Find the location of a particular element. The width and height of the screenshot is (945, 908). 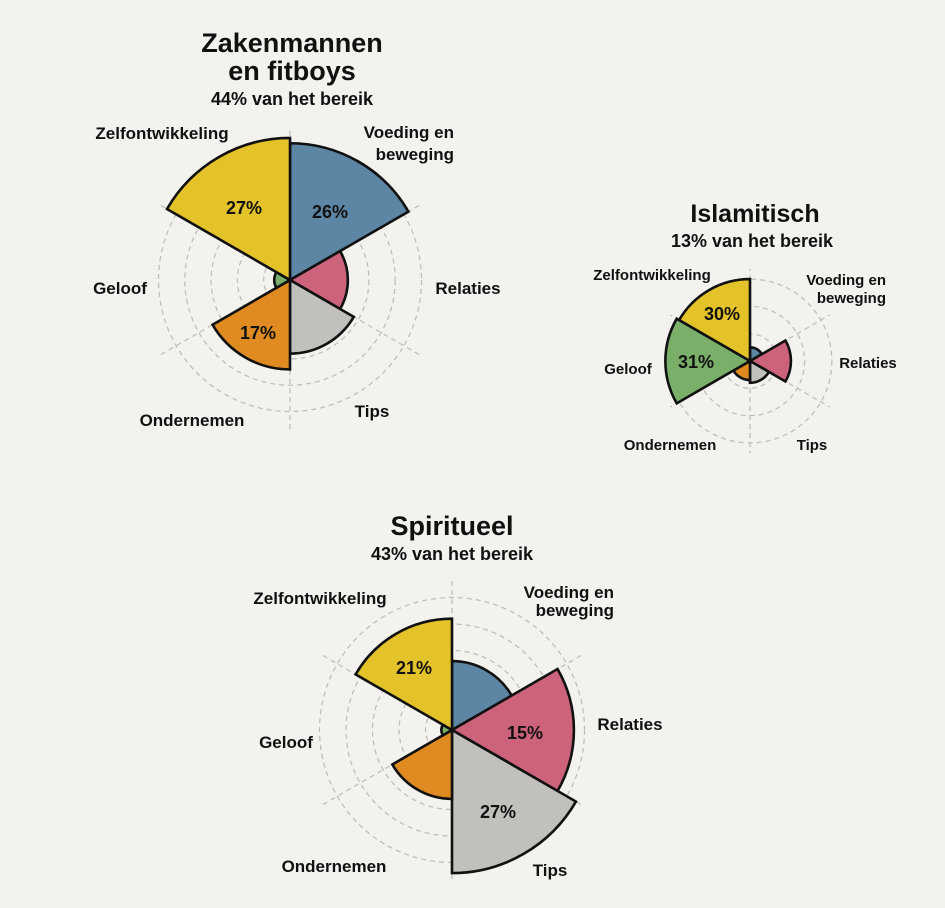

chart-title: en fitboys is located at coordinates (292, 71).